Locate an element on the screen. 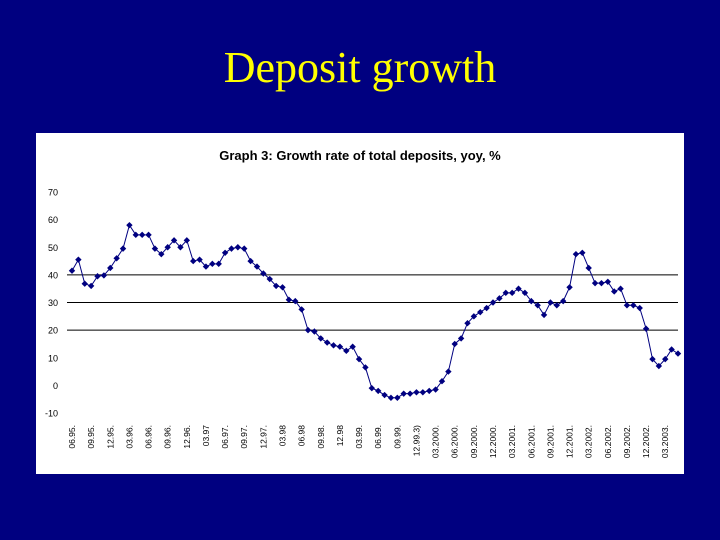 This screenshot has width=720, height=540. x-tick-label: 06.2000. is located at coordinates (455, 441).